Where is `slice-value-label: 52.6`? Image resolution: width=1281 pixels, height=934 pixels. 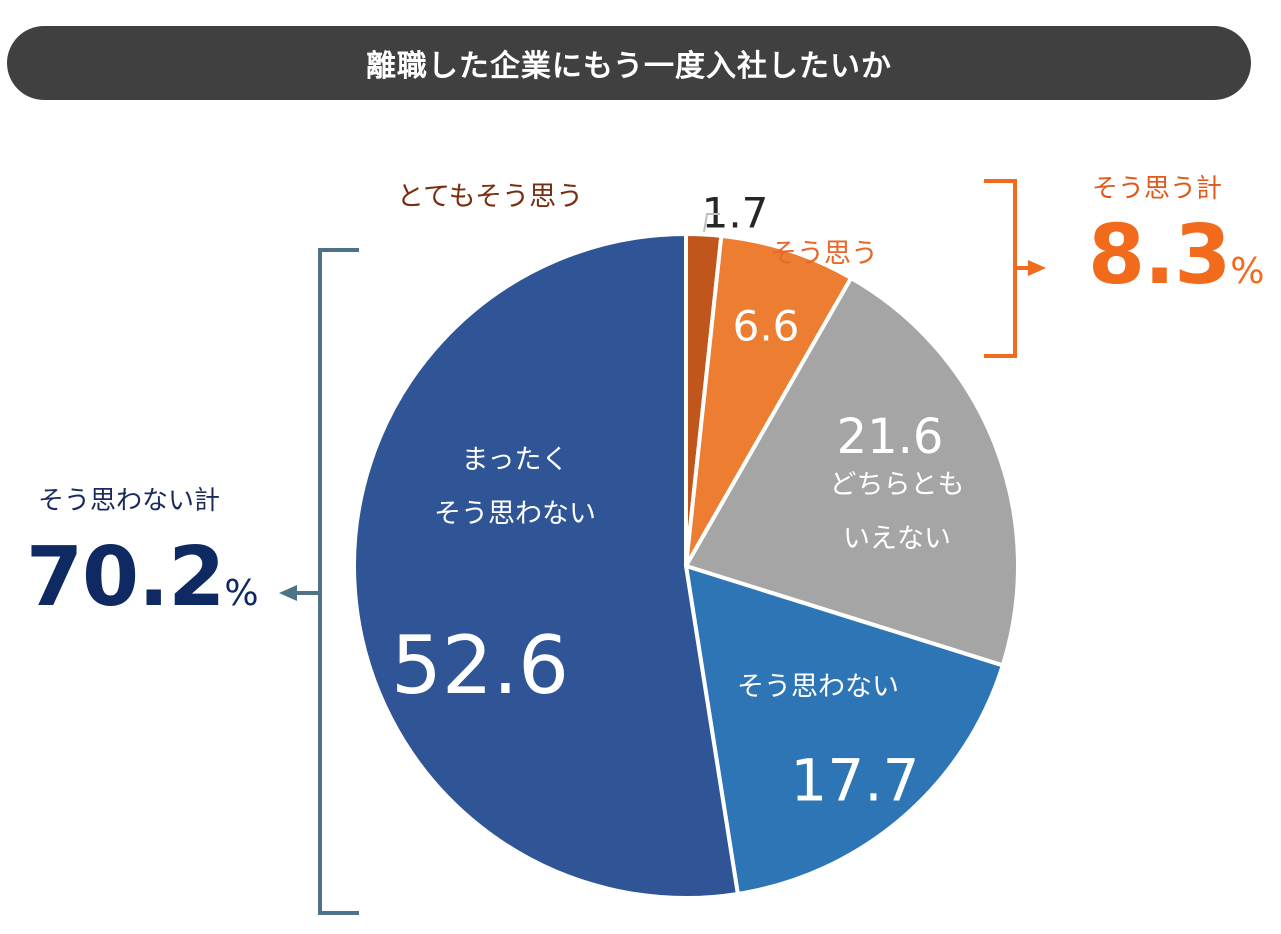
slice-value-label: 52.6 is located at coordinates (480, 665).